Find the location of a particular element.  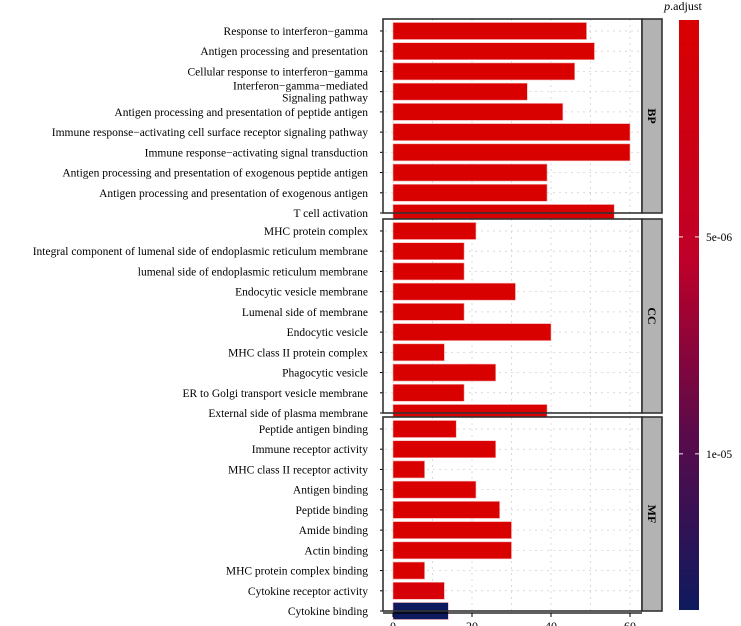

x-tick-label: 0 is located at coordinates (393, 622).